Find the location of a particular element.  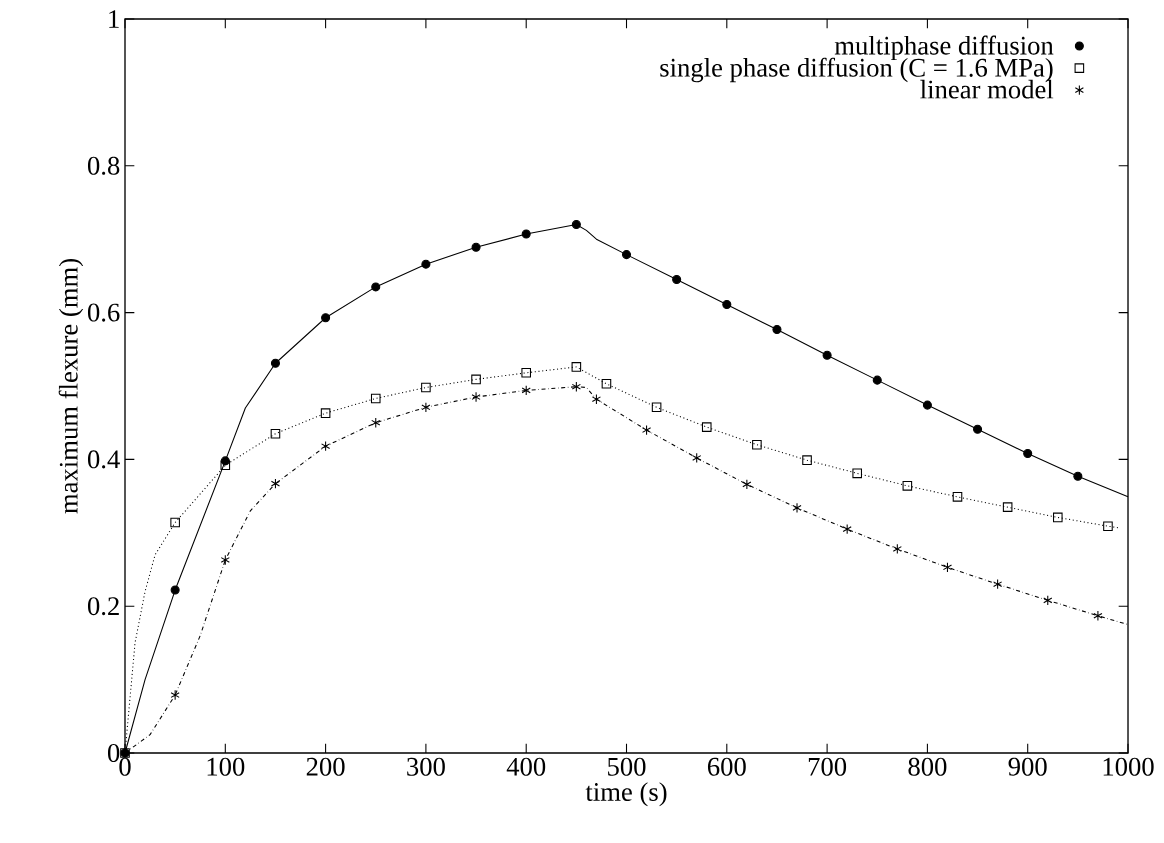

x-tick-label: 800 is located at coordinates (927, 766).